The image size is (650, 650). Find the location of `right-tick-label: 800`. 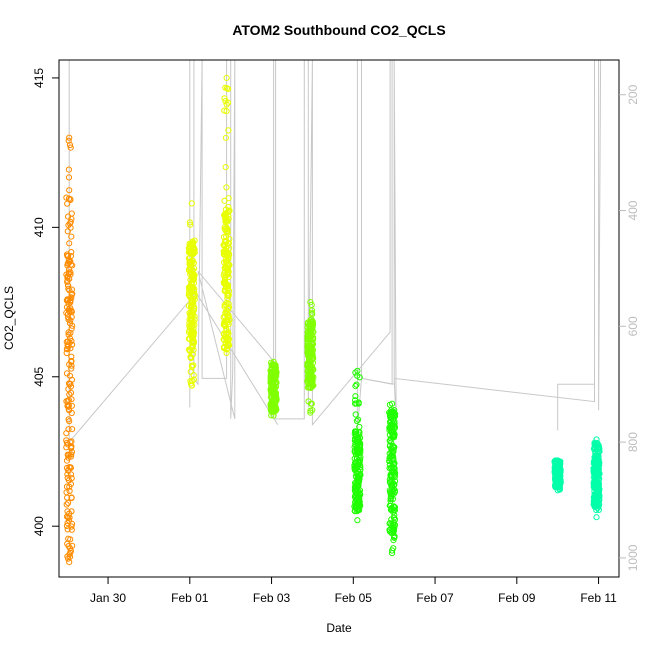

right-tick-label: 800 is located at coordinates (633, 442).